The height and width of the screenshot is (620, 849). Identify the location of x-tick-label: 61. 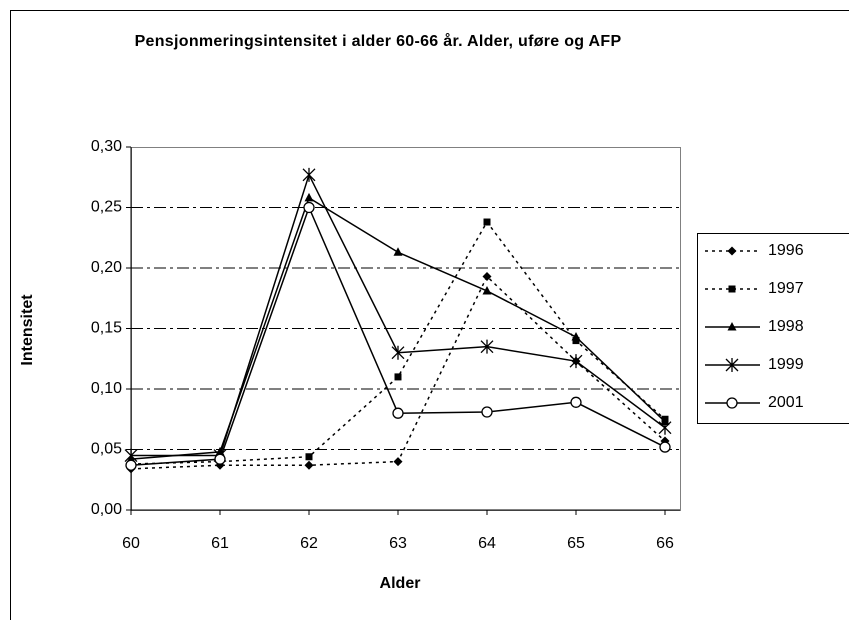
(220, 543).